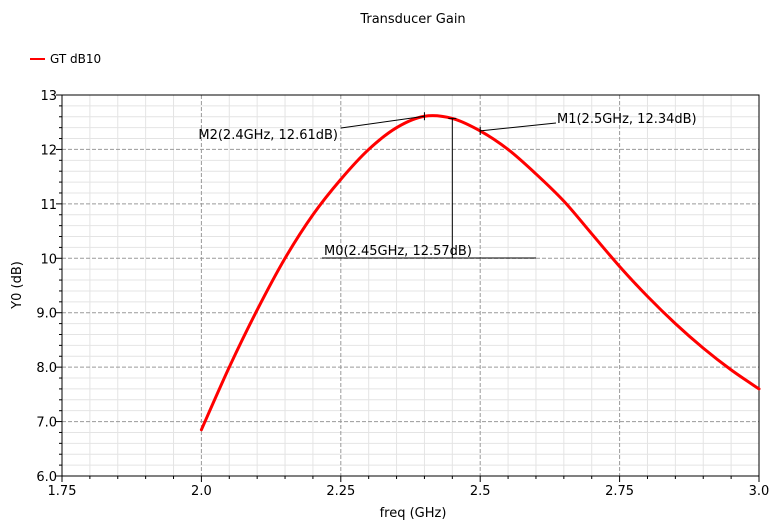 This screenshot has height=523, width=774. What do you see at coordinates (48, 259) in the screenshot?
I see `y-tick-label: 10` at bounding box center [48, 259].